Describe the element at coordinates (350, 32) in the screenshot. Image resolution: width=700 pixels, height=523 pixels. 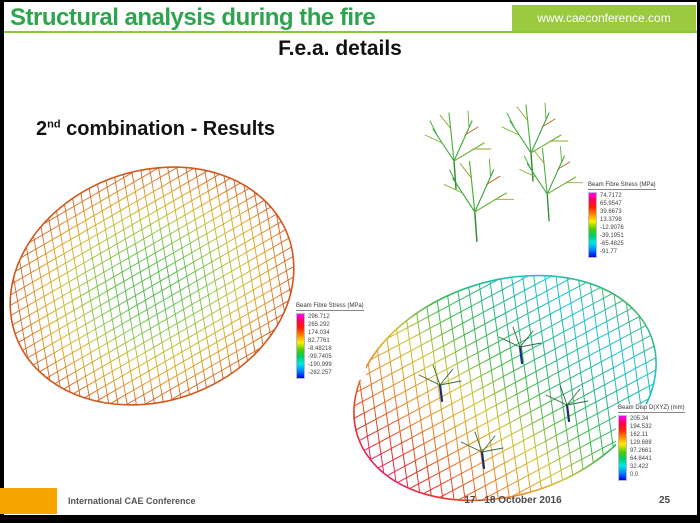
I see `header-divider` at that location.